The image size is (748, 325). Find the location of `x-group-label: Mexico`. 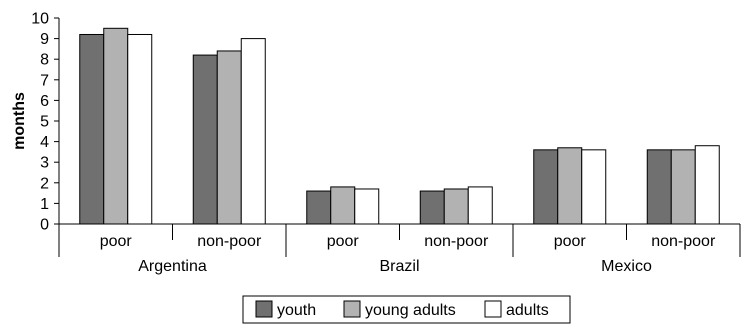

x-group-label: Mexico is located at coordinates (626, 266).